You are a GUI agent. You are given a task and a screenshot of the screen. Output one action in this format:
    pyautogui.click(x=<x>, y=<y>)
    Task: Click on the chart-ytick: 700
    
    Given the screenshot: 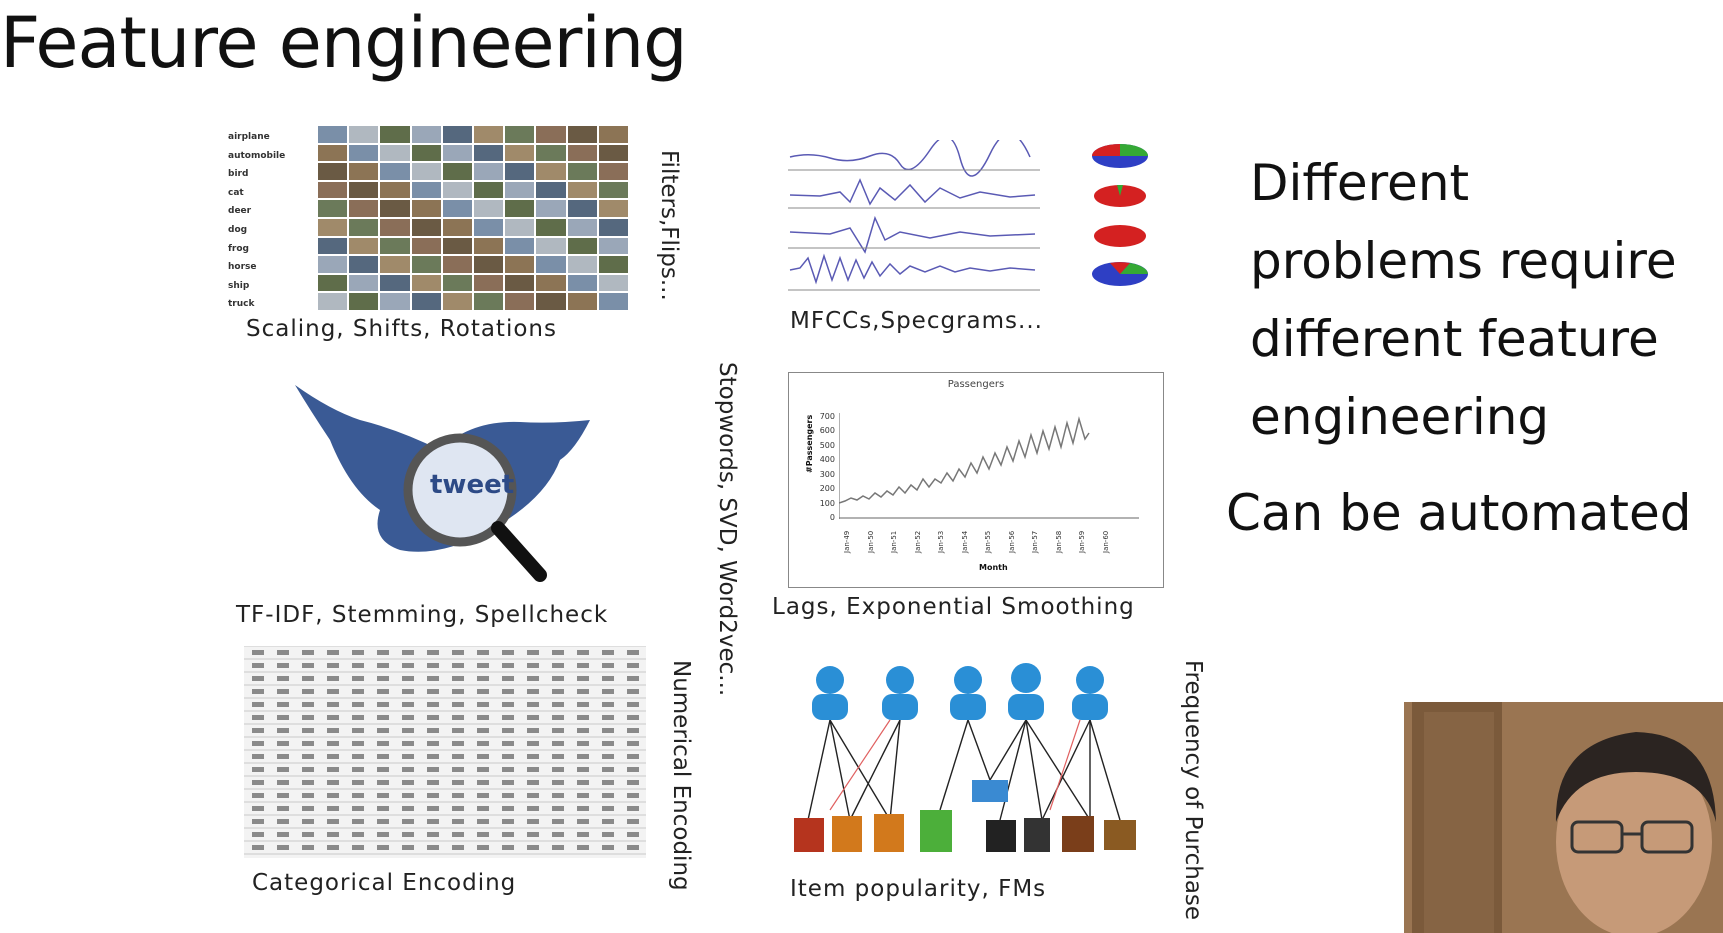 What is the action you would take?
    pyautogui.click(x=827, y=416)
    